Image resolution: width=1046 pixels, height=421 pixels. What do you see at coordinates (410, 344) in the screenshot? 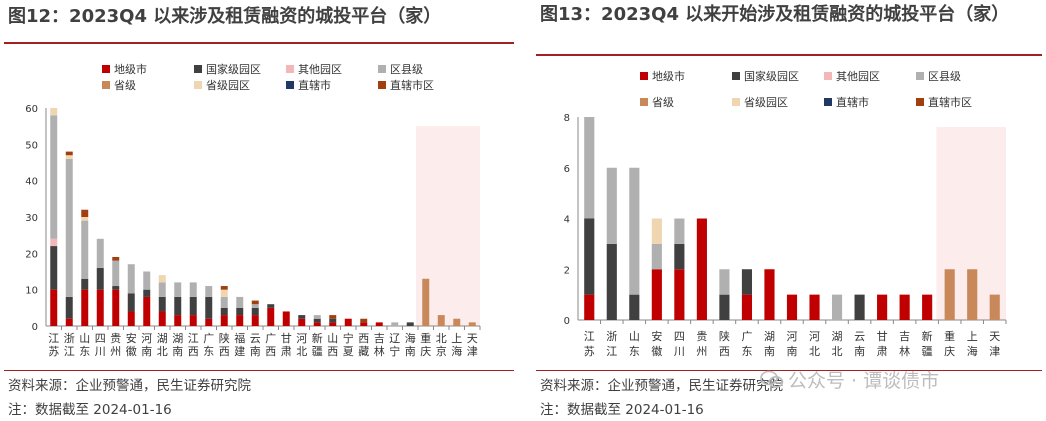
I see `x-tick-label: 海南` at bounding box center [410, 344].